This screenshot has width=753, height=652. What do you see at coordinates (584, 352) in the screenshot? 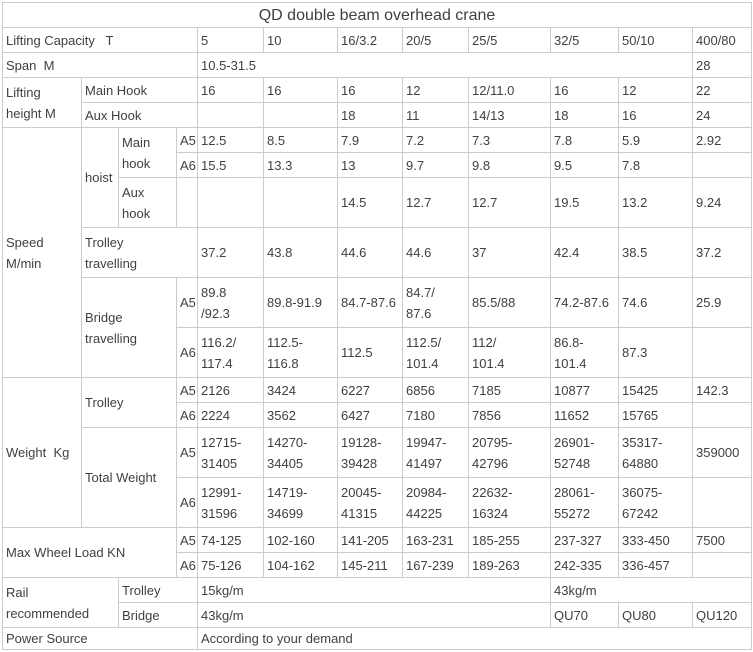
I see `value-cell: 86.8- 101.4` at bounding box center [584, 352].